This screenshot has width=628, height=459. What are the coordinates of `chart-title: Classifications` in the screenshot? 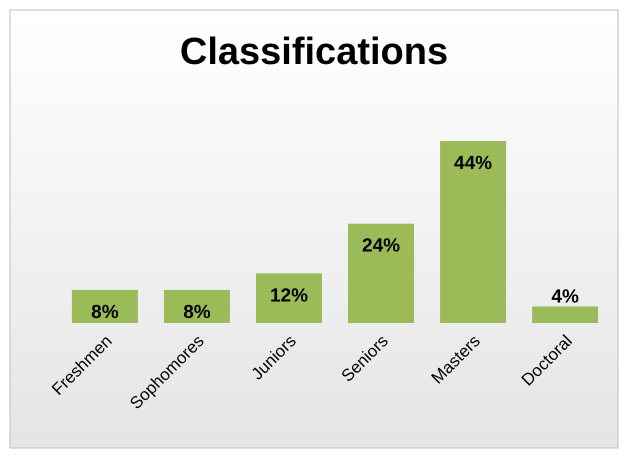 It's located at (314, 52).